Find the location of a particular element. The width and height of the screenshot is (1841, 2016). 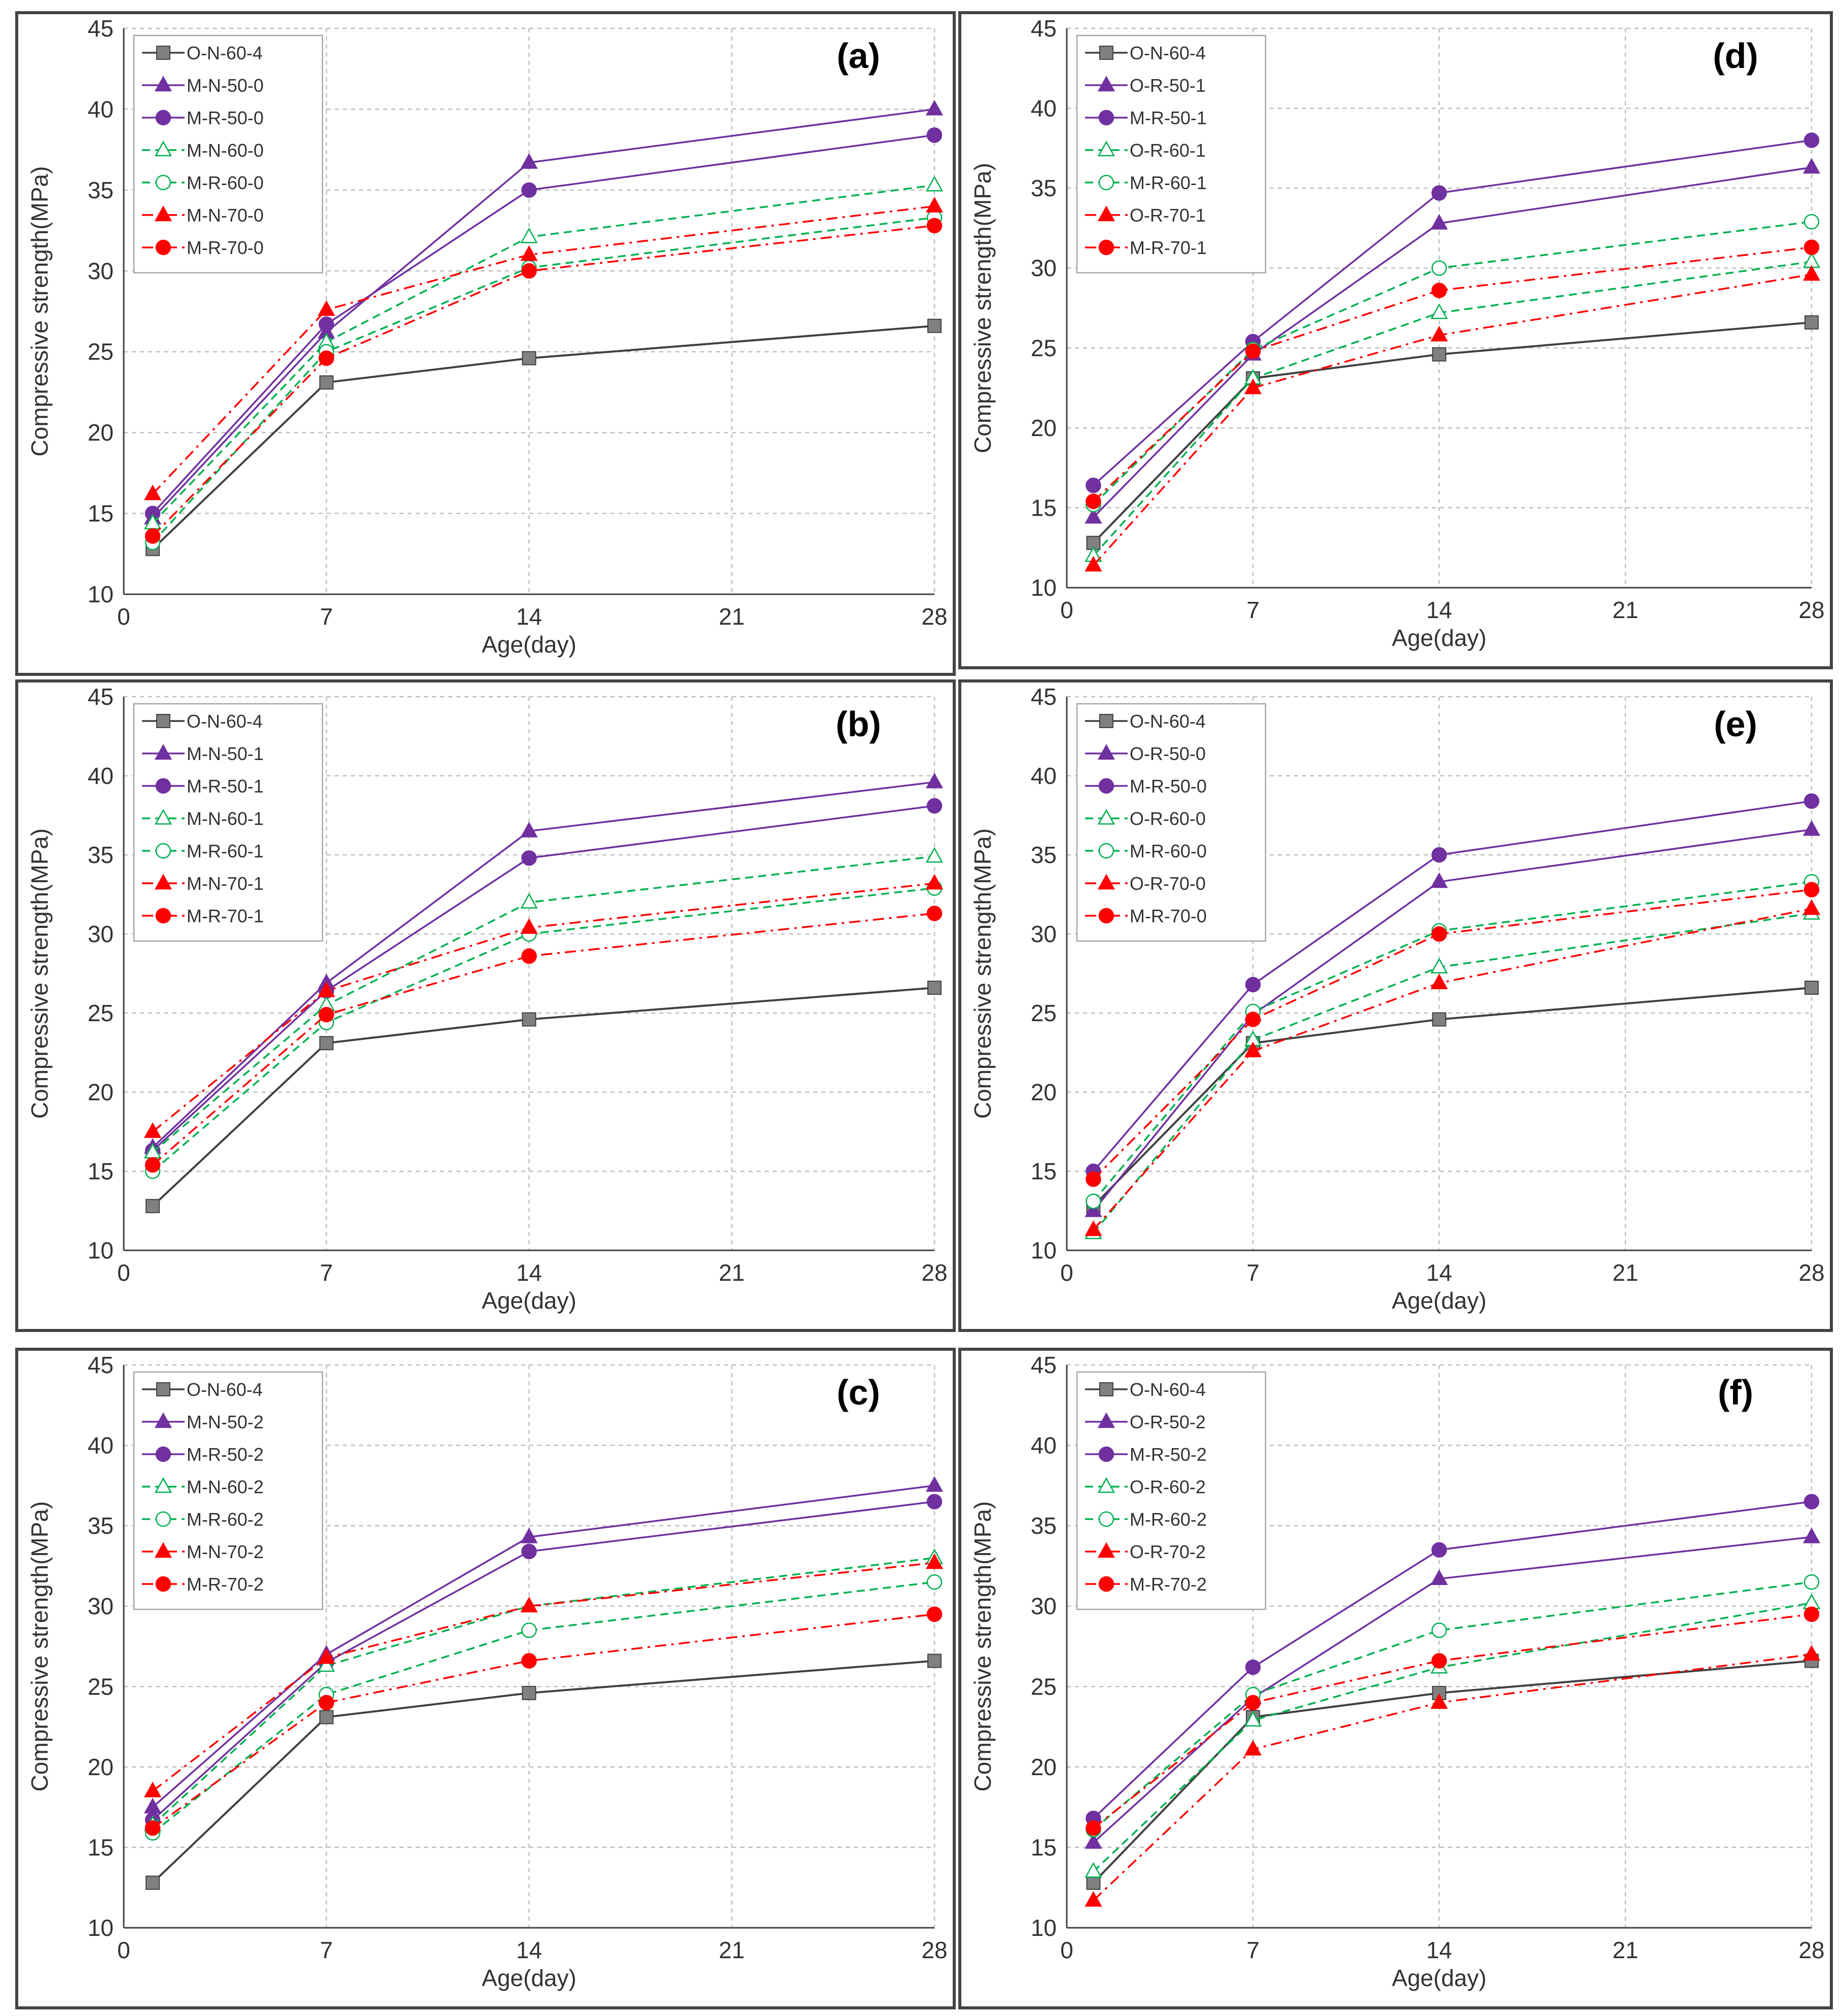

legend-item: M-N-70-2 is located at coordinates (203, 1551).